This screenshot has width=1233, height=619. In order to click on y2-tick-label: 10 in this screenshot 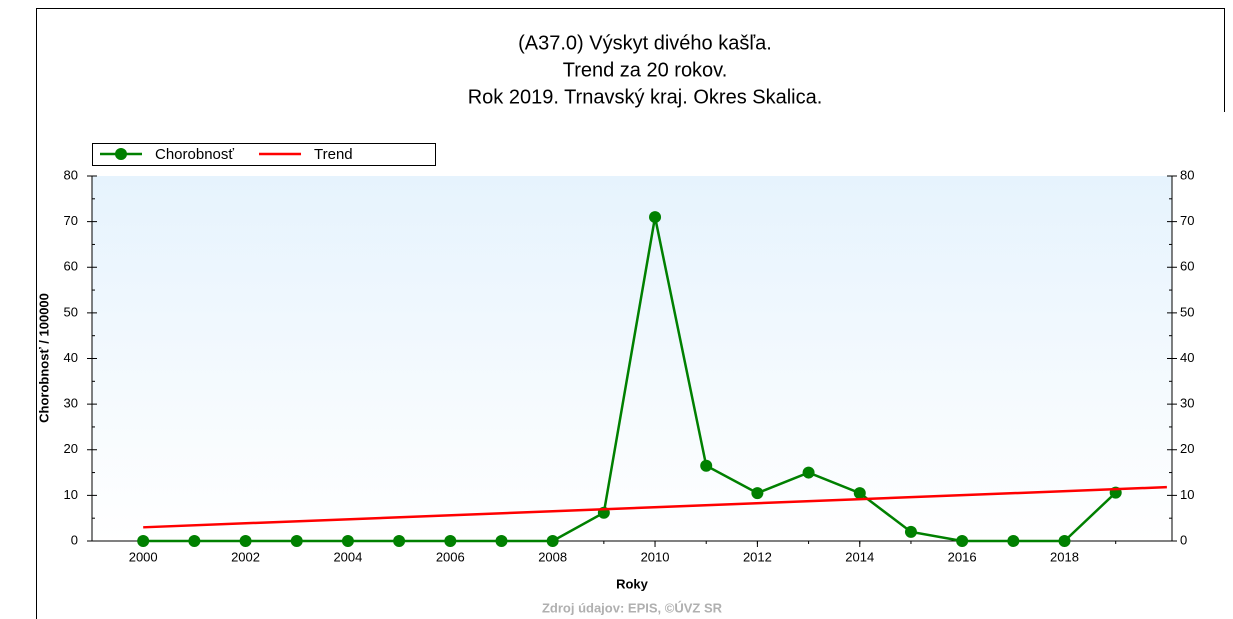, I will do `click(1187, 494)`.